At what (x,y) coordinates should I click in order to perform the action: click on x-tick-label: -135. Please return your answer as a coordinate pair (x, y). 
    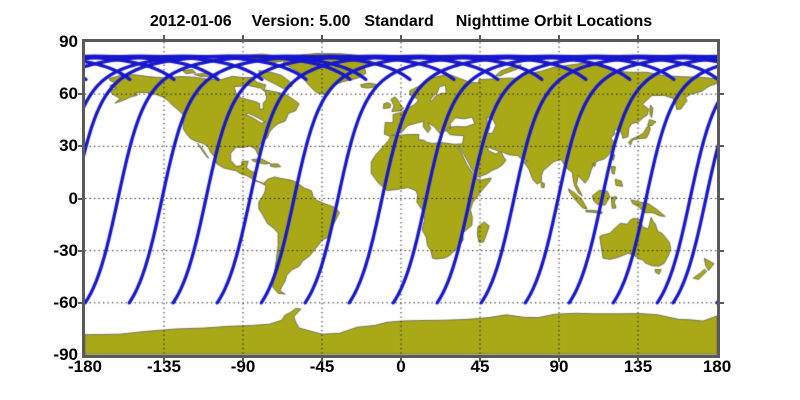
    Looking at the image, I should click on (164, 366).